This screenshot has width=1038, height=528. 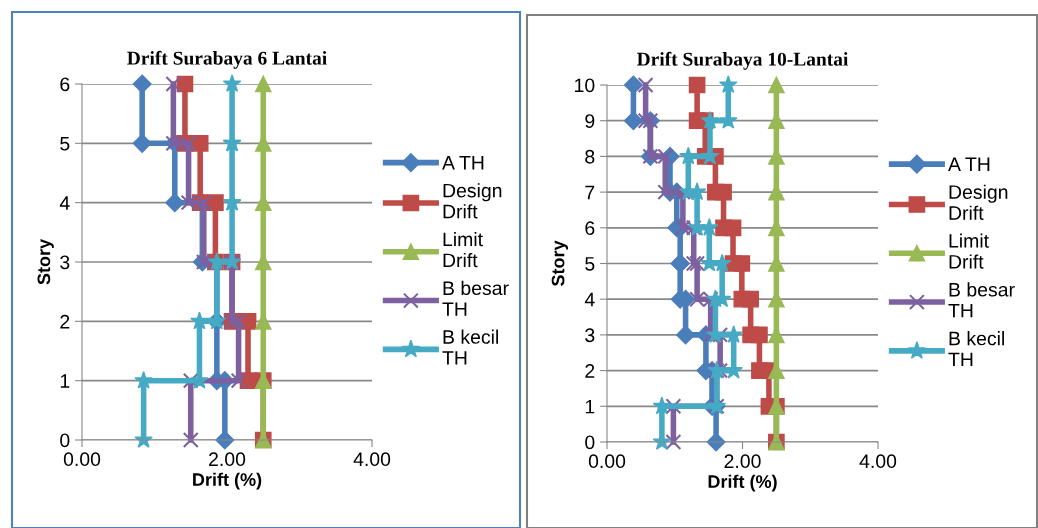 What do you see at coordinates (590, 121) in the screenshot?
I see `y-tick-label: 9` at bounding box center [590, 121].